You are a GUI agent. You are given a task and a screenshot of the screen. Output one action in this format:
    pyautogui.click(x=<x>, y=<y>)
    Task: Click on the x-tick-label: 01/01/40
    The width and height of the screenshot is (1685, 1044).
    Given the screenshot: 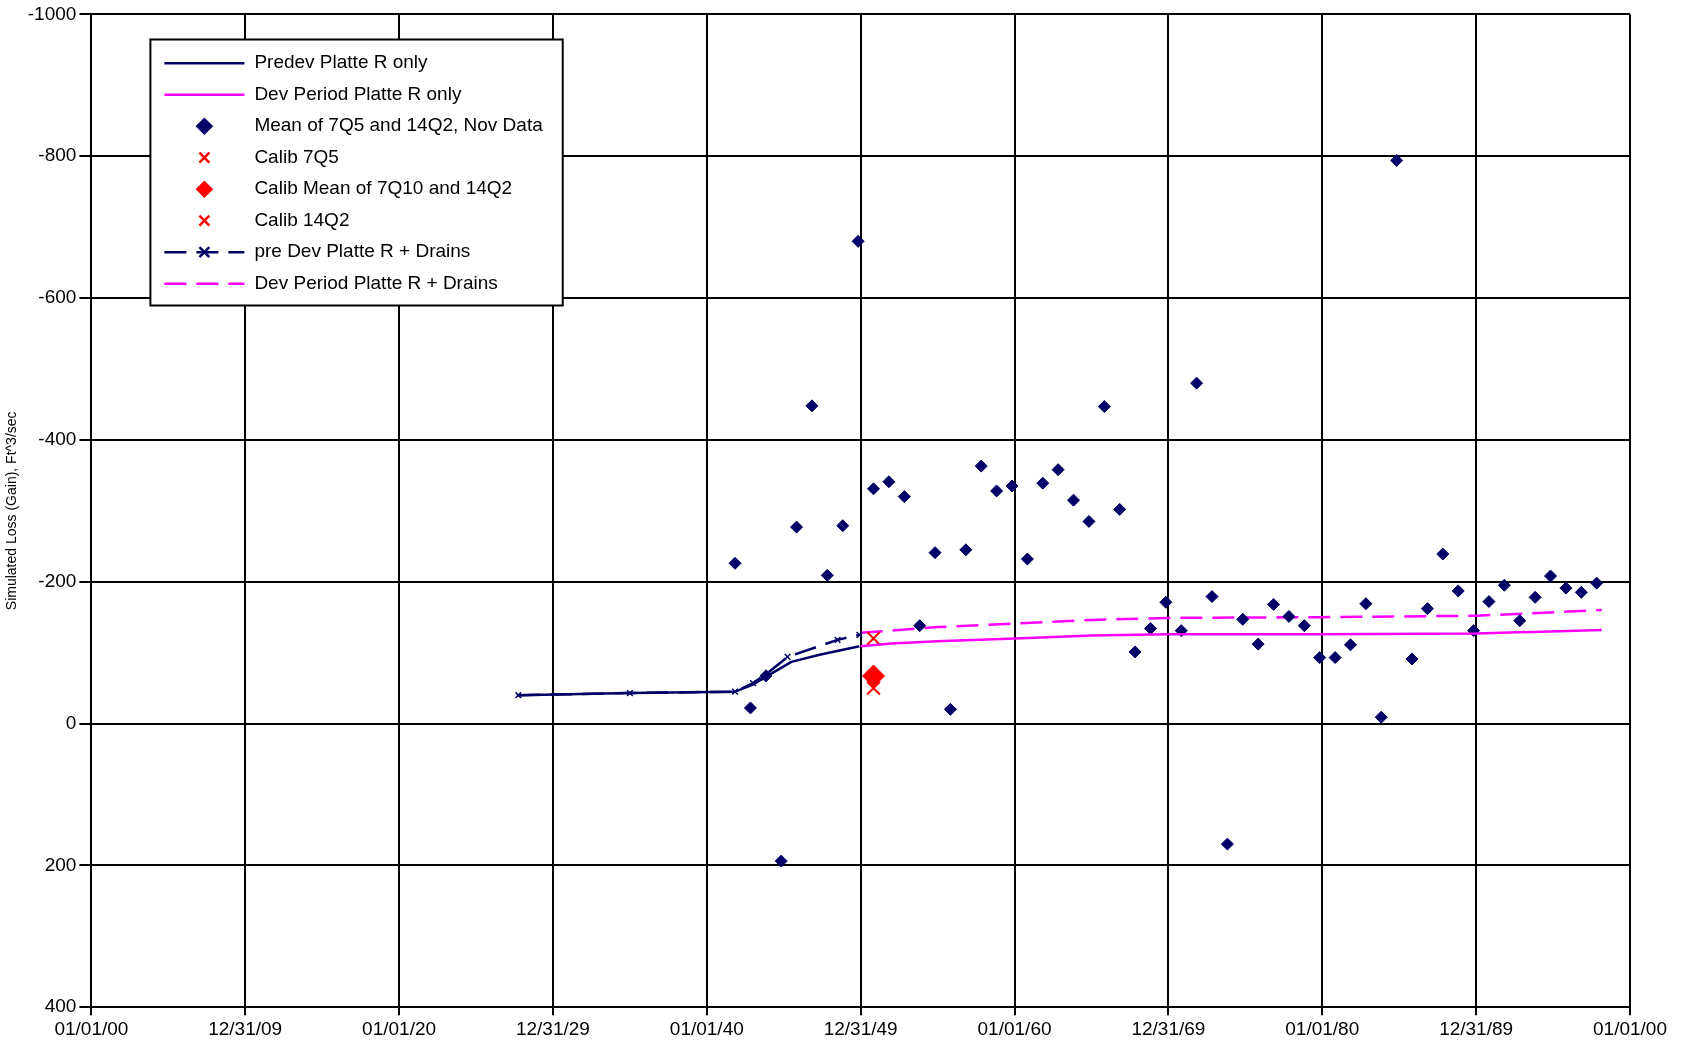 What is the action you would take?
    pyautogui.click(x=706, y=1028)
    